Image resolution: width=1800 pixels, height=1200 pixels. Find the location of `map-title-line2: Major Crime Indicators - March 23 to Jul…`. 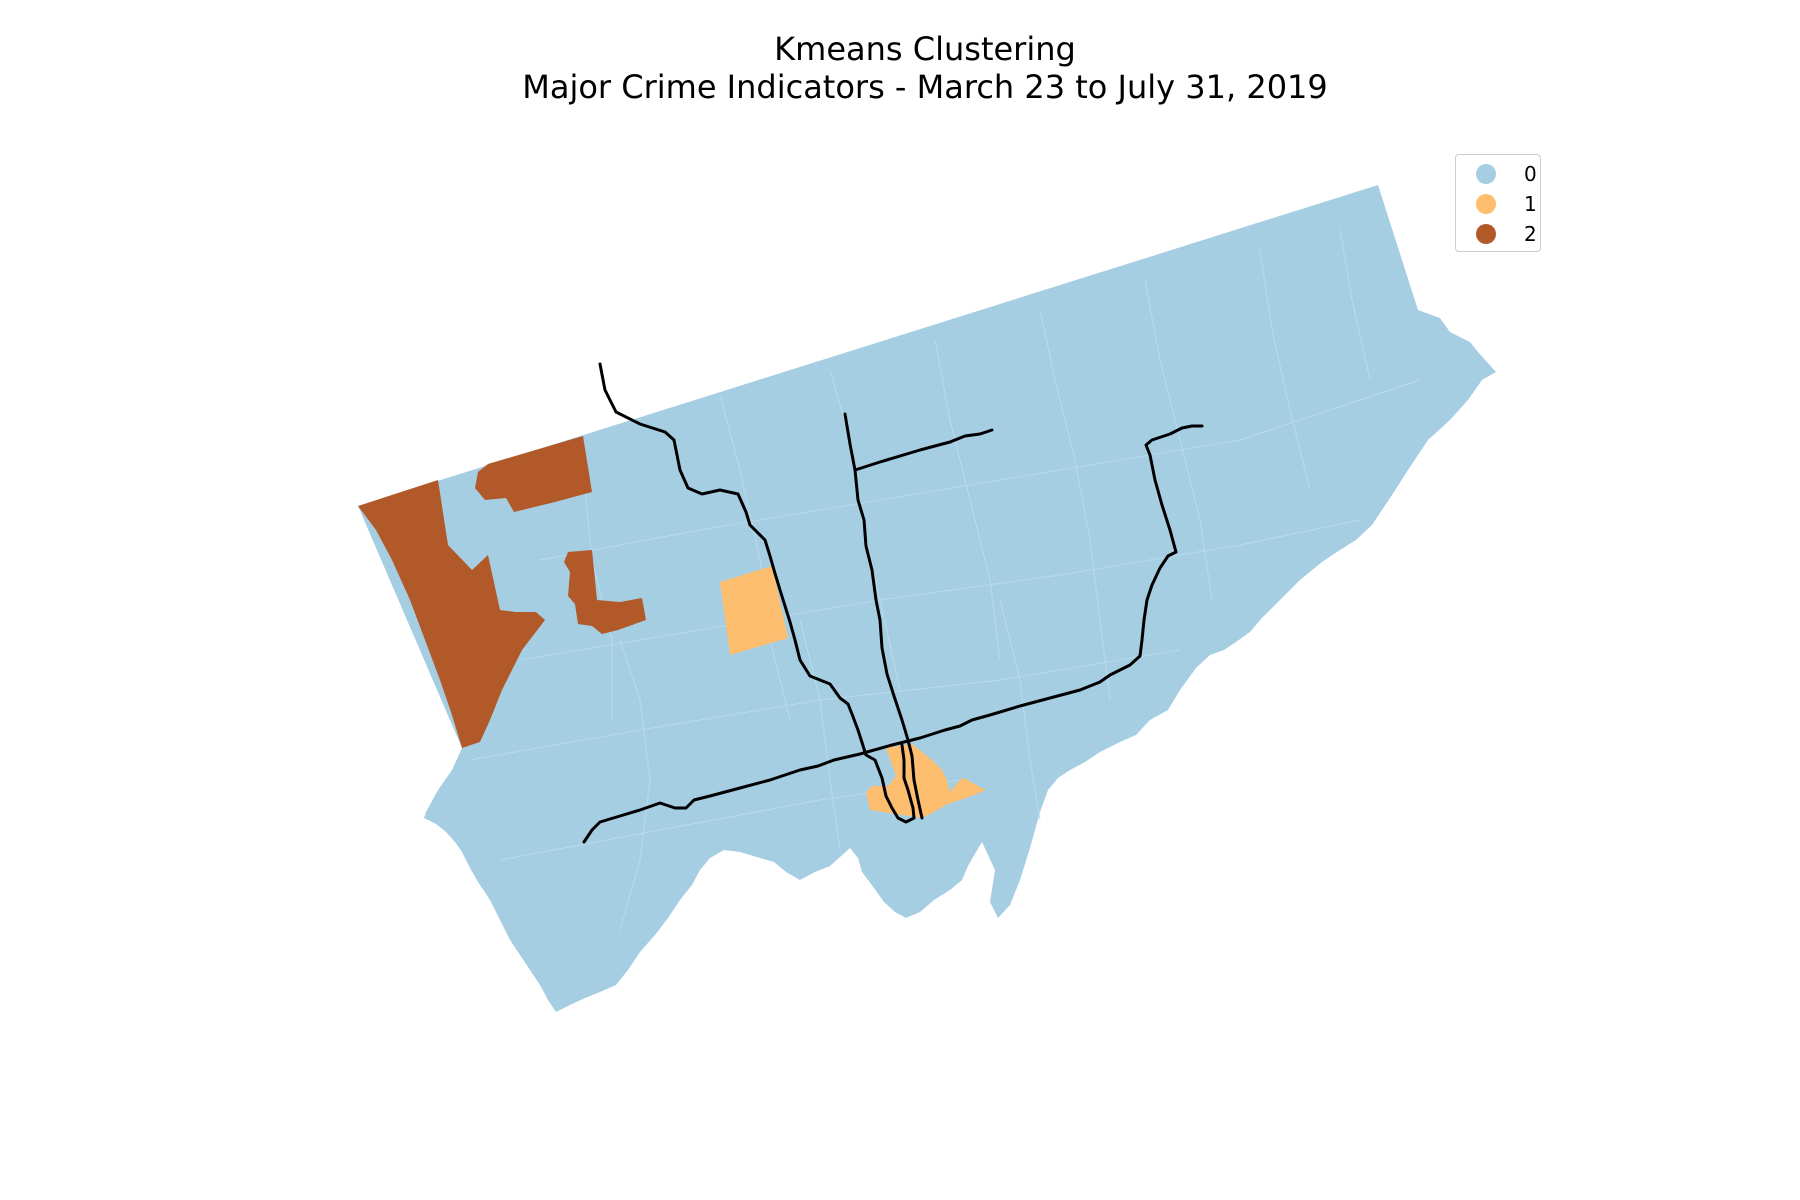

map-title-line2: Major Crime Indicators - March 23 to Jul… is located at coordinates (925, 87).